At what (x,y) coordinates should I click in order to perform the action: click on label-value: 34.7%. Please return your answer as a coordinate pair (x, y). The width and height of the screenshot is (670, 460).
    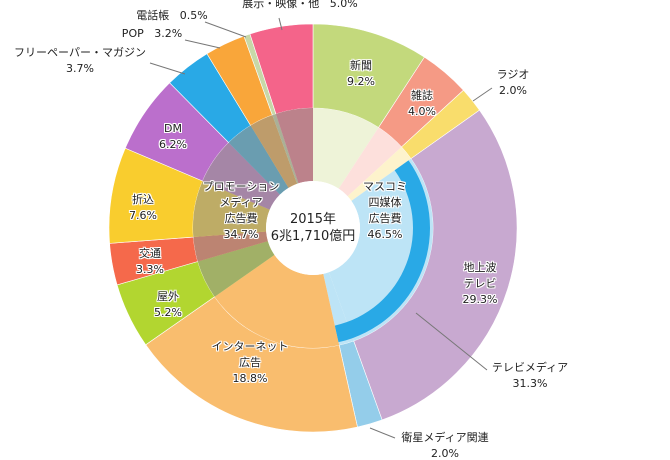
    Looking at the image, I should click on (241, 234).